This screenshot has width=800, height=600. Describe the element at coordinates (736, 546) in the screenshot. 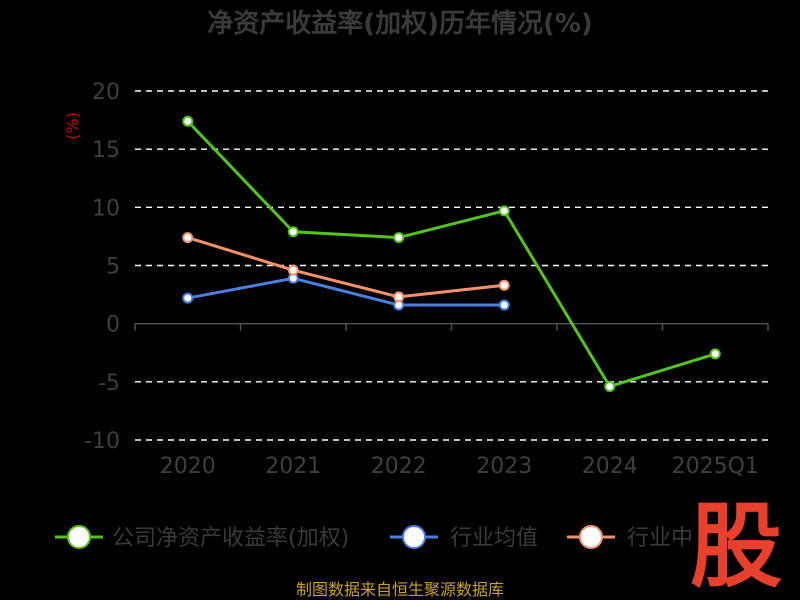

I see `watermark-logo: 股` at that location.